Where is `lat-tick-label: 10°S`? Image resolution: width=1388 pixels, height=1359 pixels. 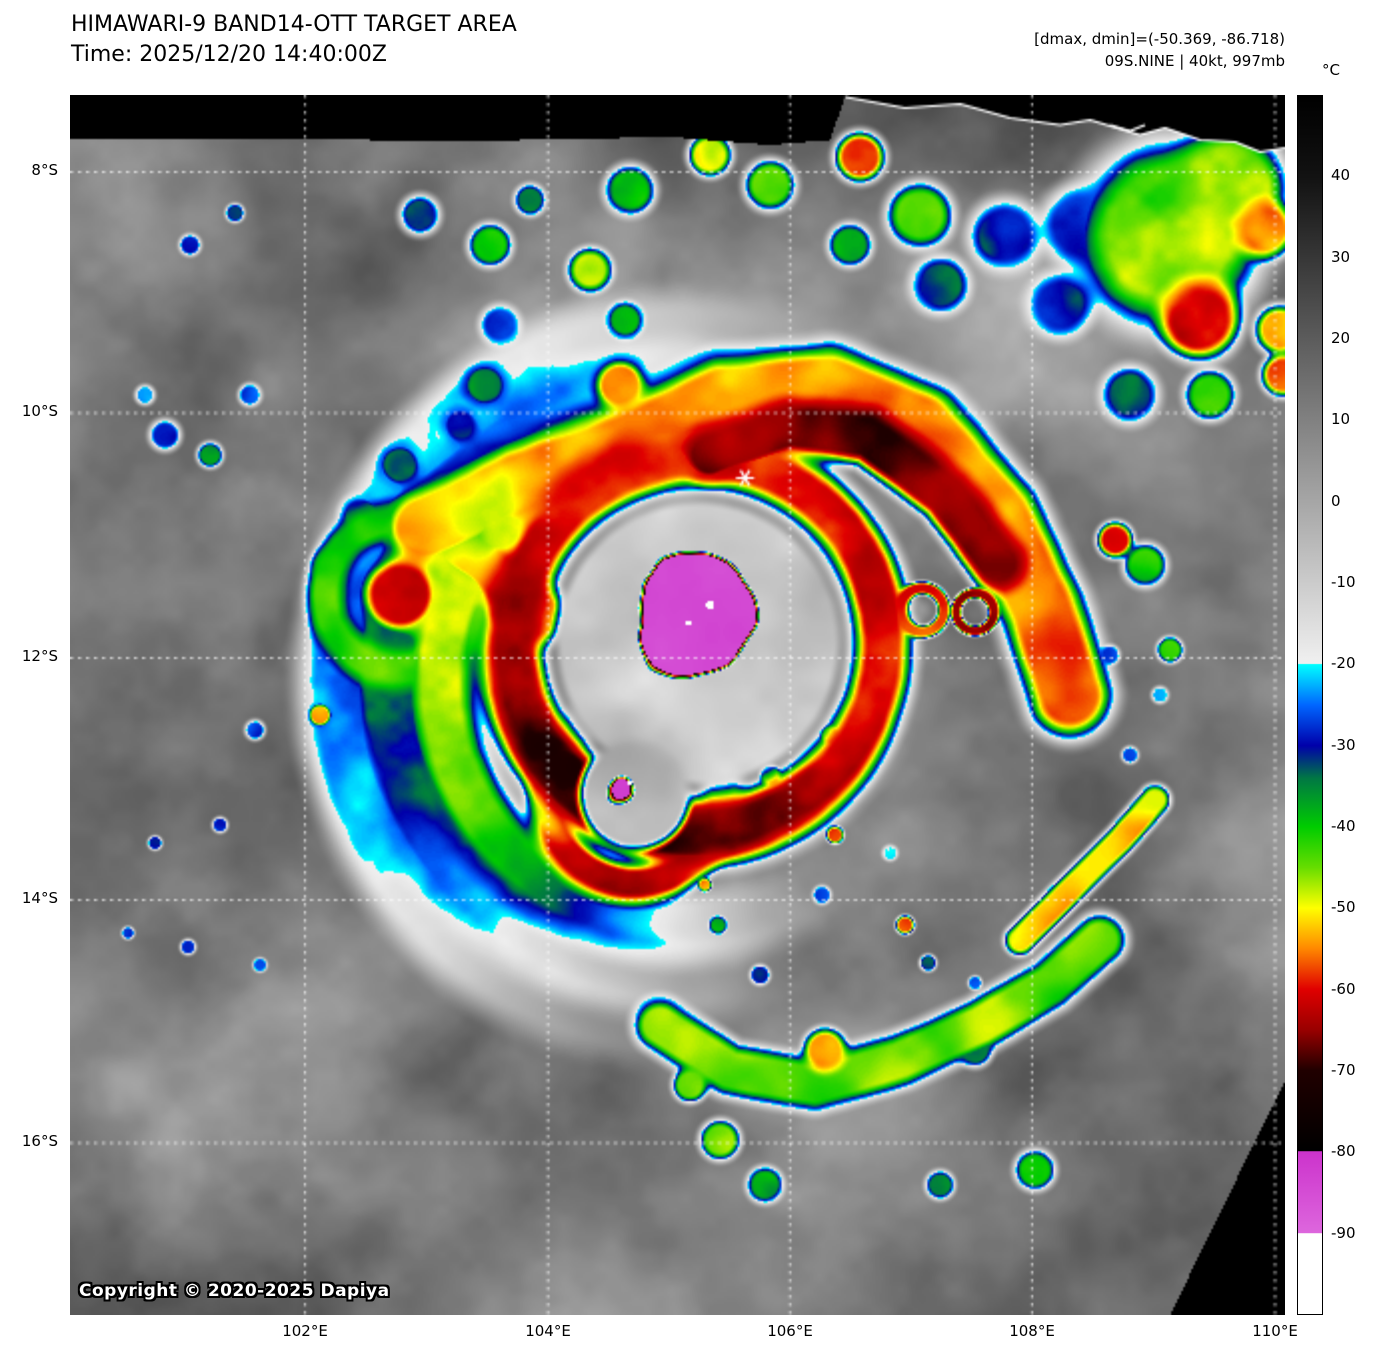 lat-tick-label: 10°S is located at coordinates (39, 411).